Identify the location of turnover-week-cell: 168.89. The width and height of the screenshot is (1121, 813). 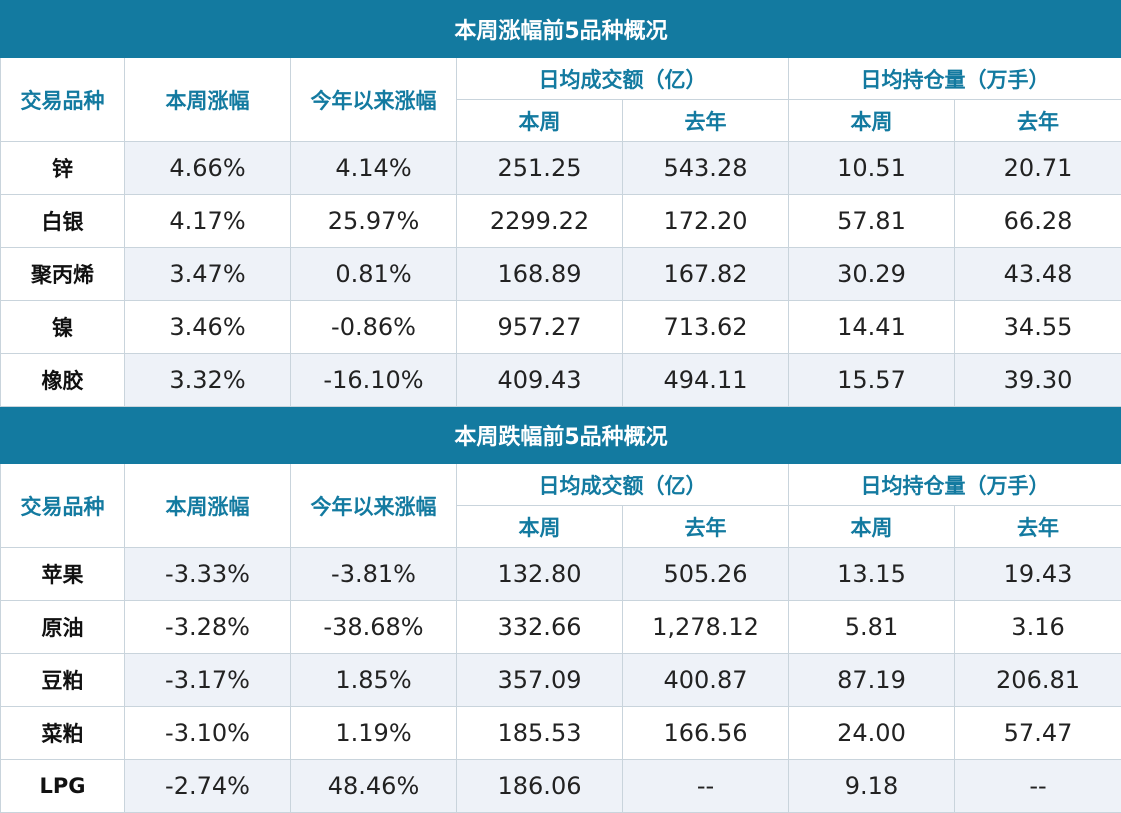
(540, 274).